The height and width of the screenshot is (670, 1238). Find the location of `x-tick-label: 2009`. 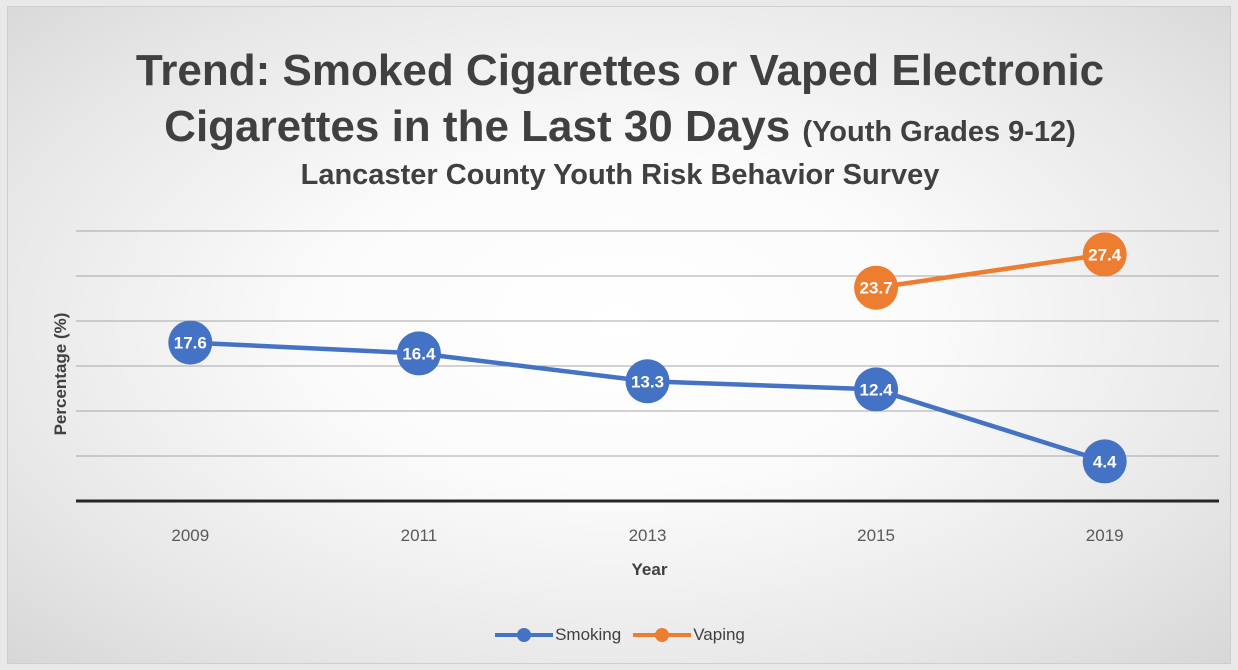

x-tick-label: 2009 is located at coordinates (190, 535).